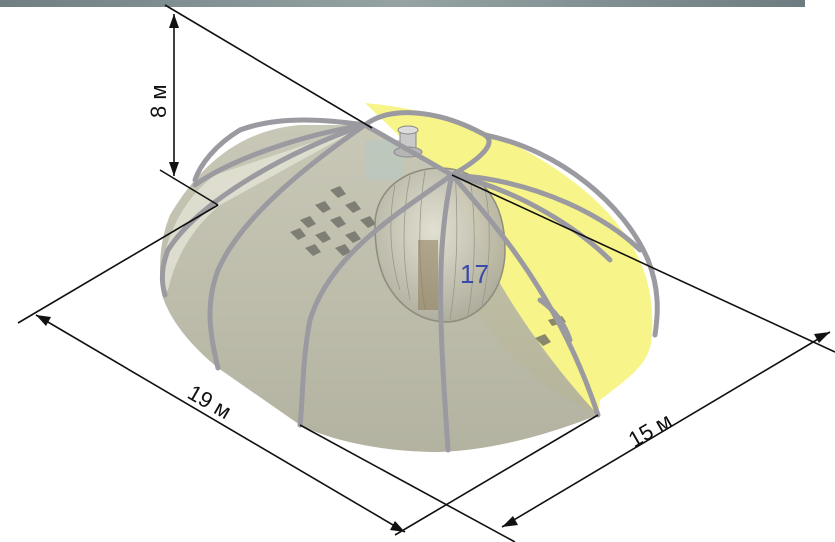 The image size is (835, 542). Describe the element at coordinates (402, 3) in the screenshot. I see `top-image-strip` at that location.